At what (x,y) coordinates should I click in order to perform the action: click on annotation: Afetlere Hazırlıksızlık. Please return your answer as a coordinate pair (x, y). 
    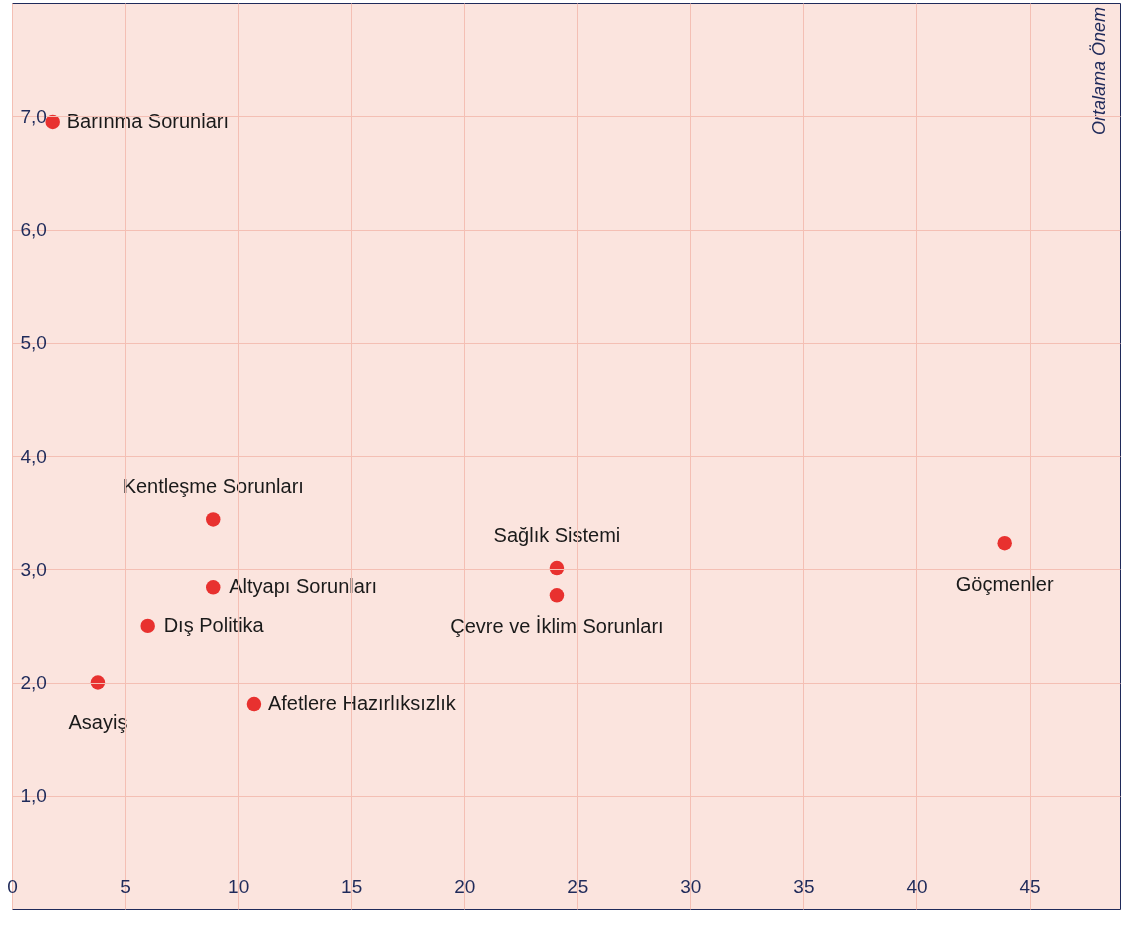
    Looking at the image, I should click on (362, 703).